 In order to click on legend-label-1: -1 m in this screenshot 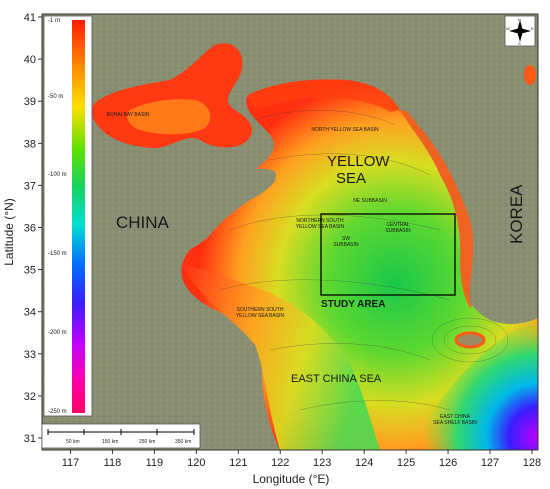, I will do `click(54, 21)`.